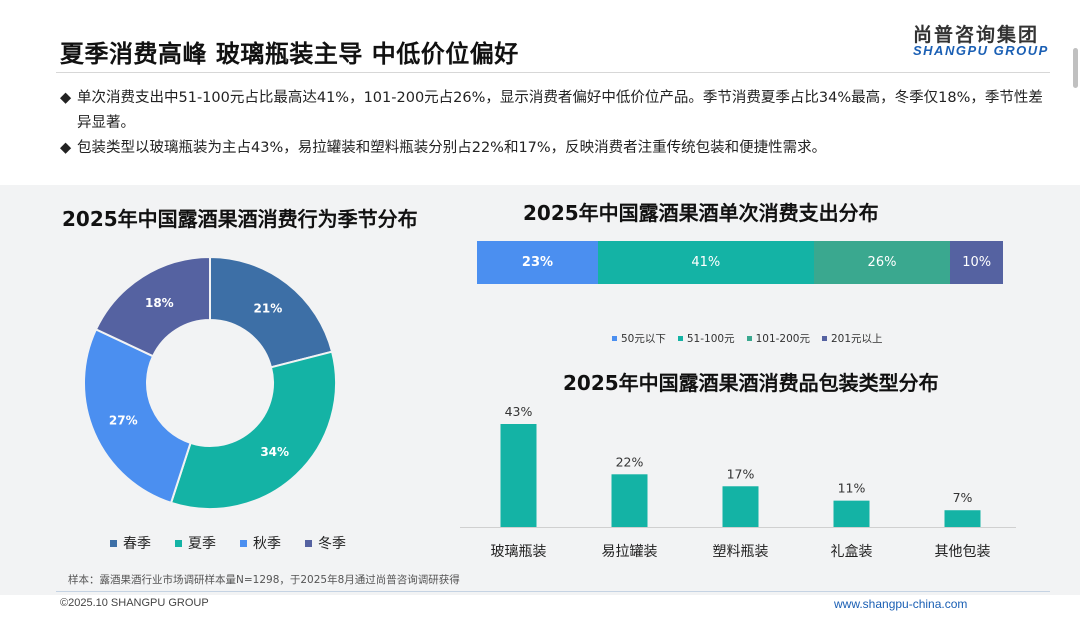 The image size is (1080, 619). Describe the element at coordinates (537, 262) in the screenshot. I see `stack-segment: 23%` at that location.